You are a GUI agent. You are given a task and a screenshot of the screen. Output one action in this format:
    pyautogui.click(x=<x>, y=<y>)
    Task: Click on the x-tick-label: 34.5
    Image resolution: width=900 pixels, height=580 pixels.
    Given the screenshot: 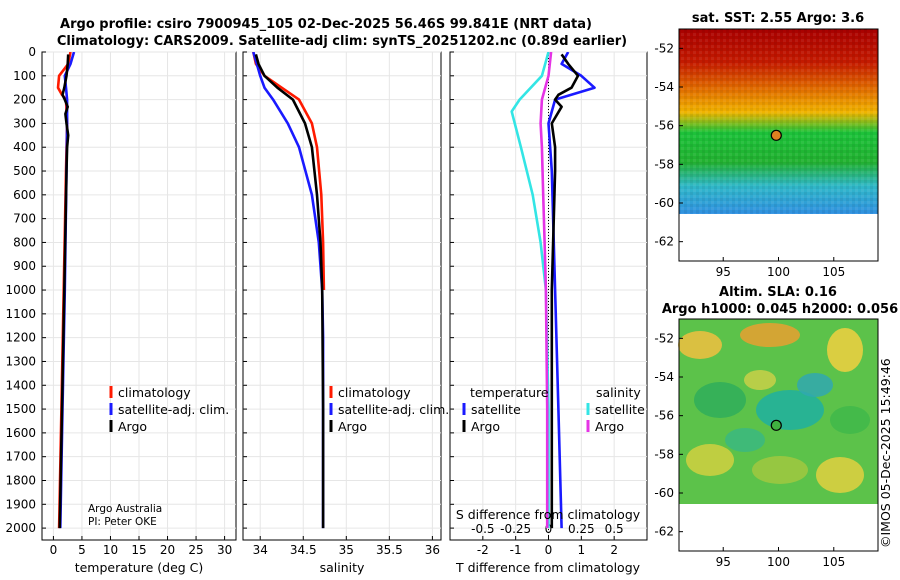 What is the action you would take?
    pyautogui.click(x=303, y=550)
    